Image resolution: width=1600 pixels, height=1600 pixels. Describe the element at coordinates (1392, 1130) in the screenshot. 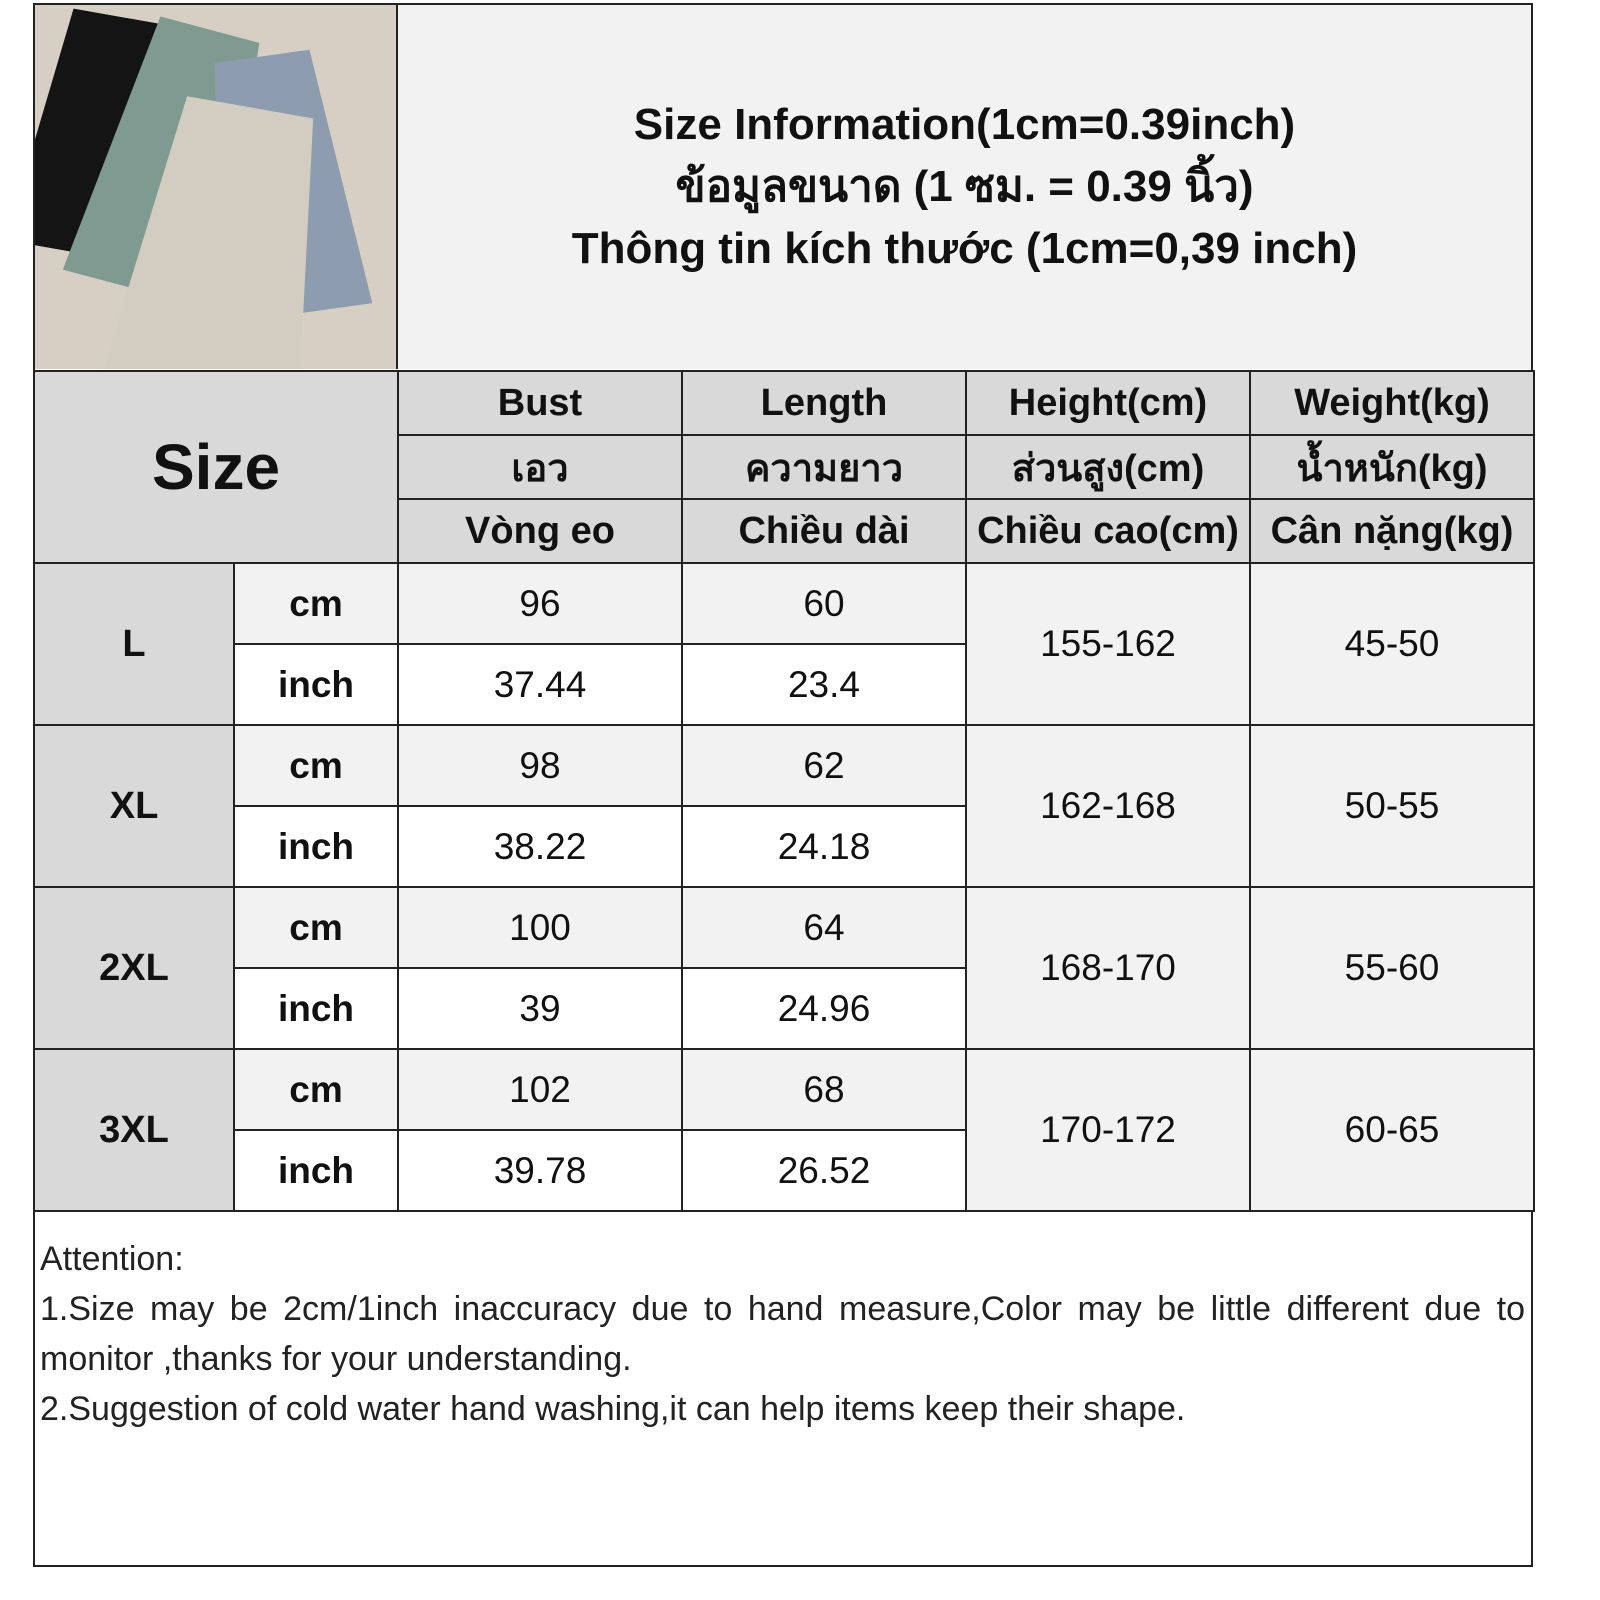

I see `weight-cell: 60-65` at that location.